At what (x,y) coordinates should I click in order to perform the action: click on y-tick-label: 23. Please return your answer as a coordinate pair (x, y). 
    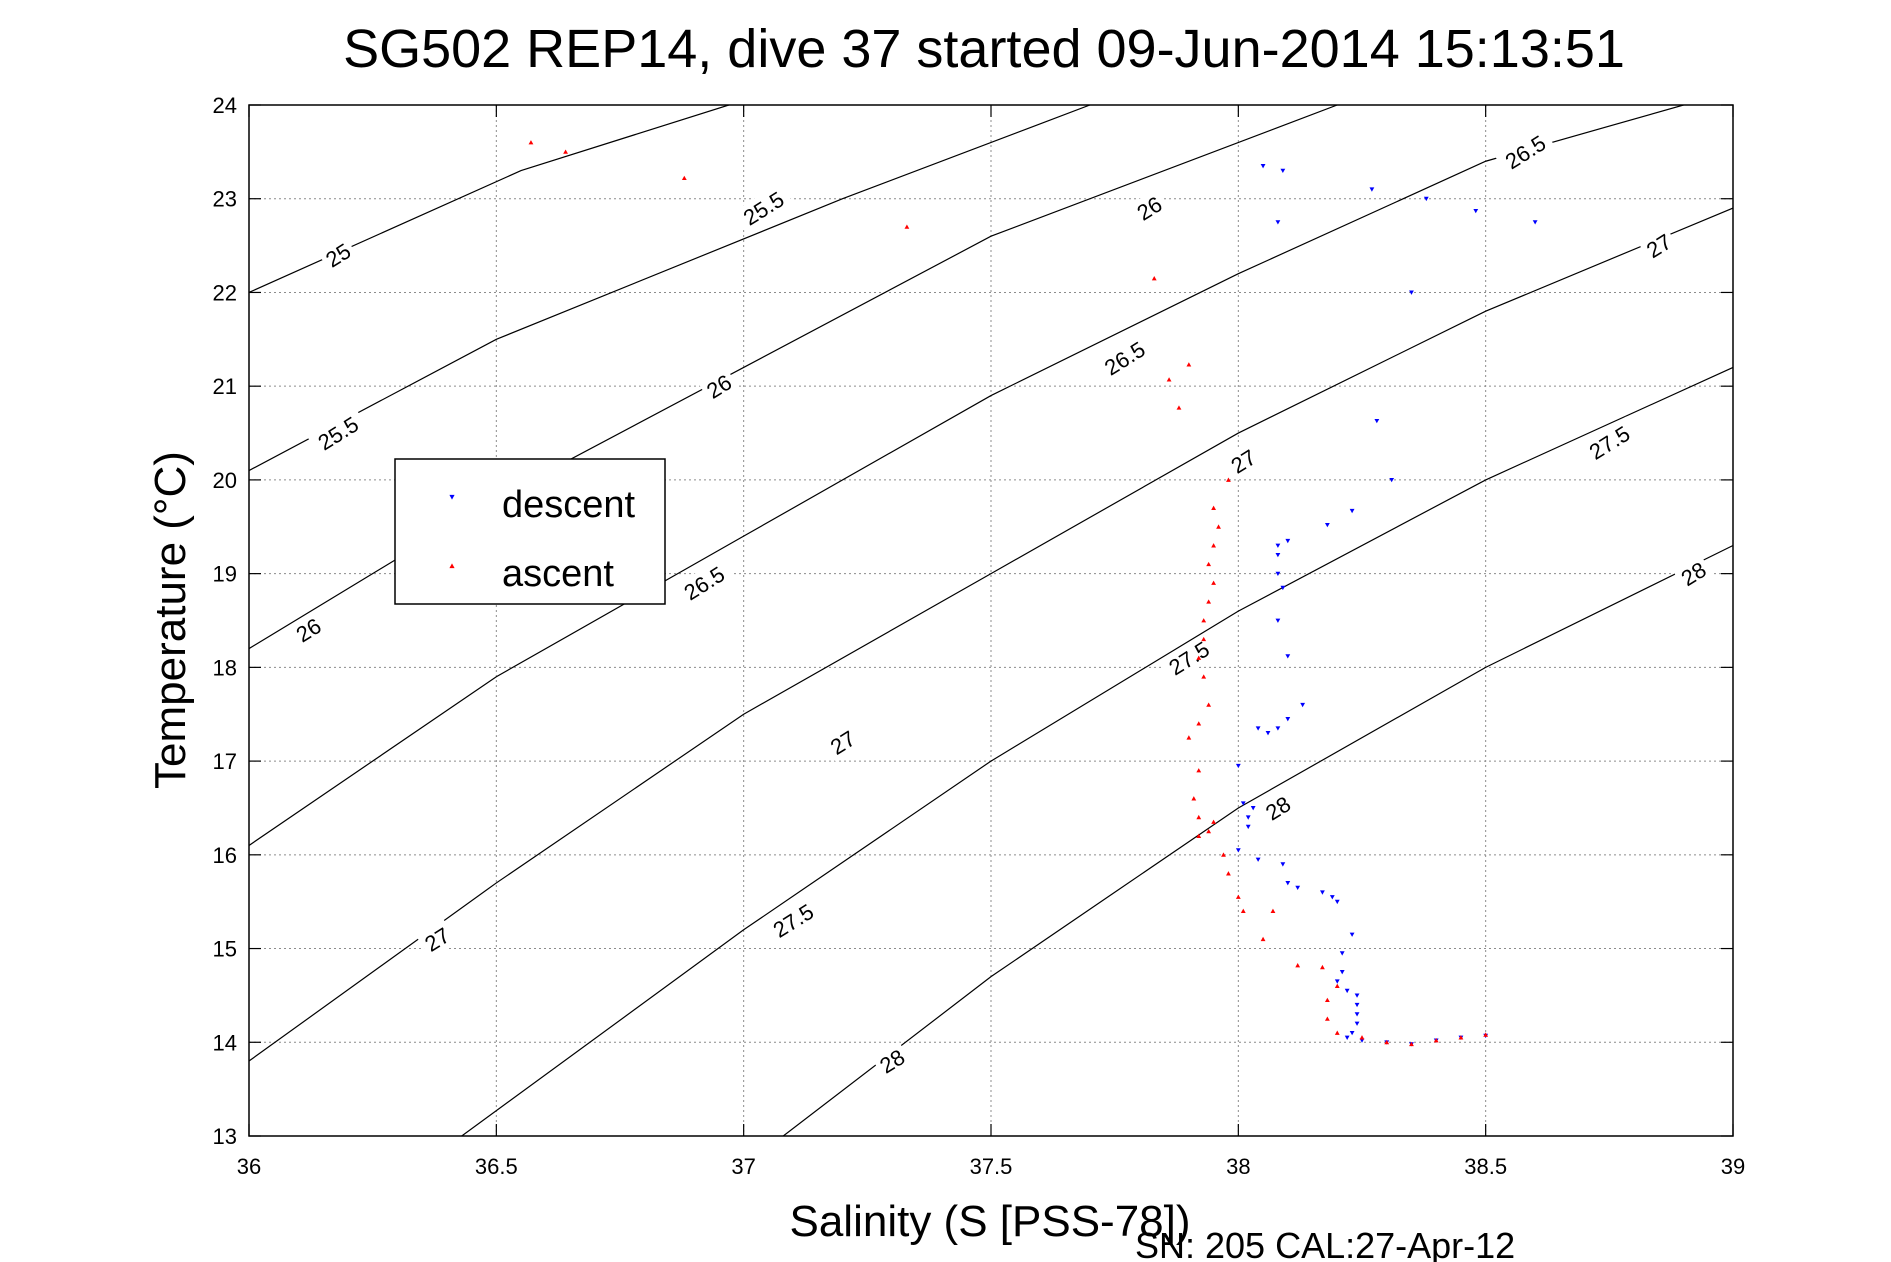
    Looking at the image, I should click on (225, 199).